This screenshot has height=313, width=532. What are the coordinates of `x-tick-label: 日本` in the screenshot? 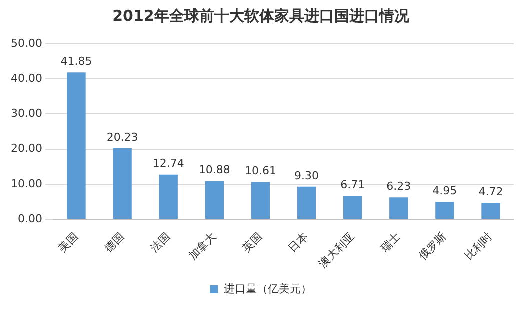 It's located at (298, 242).